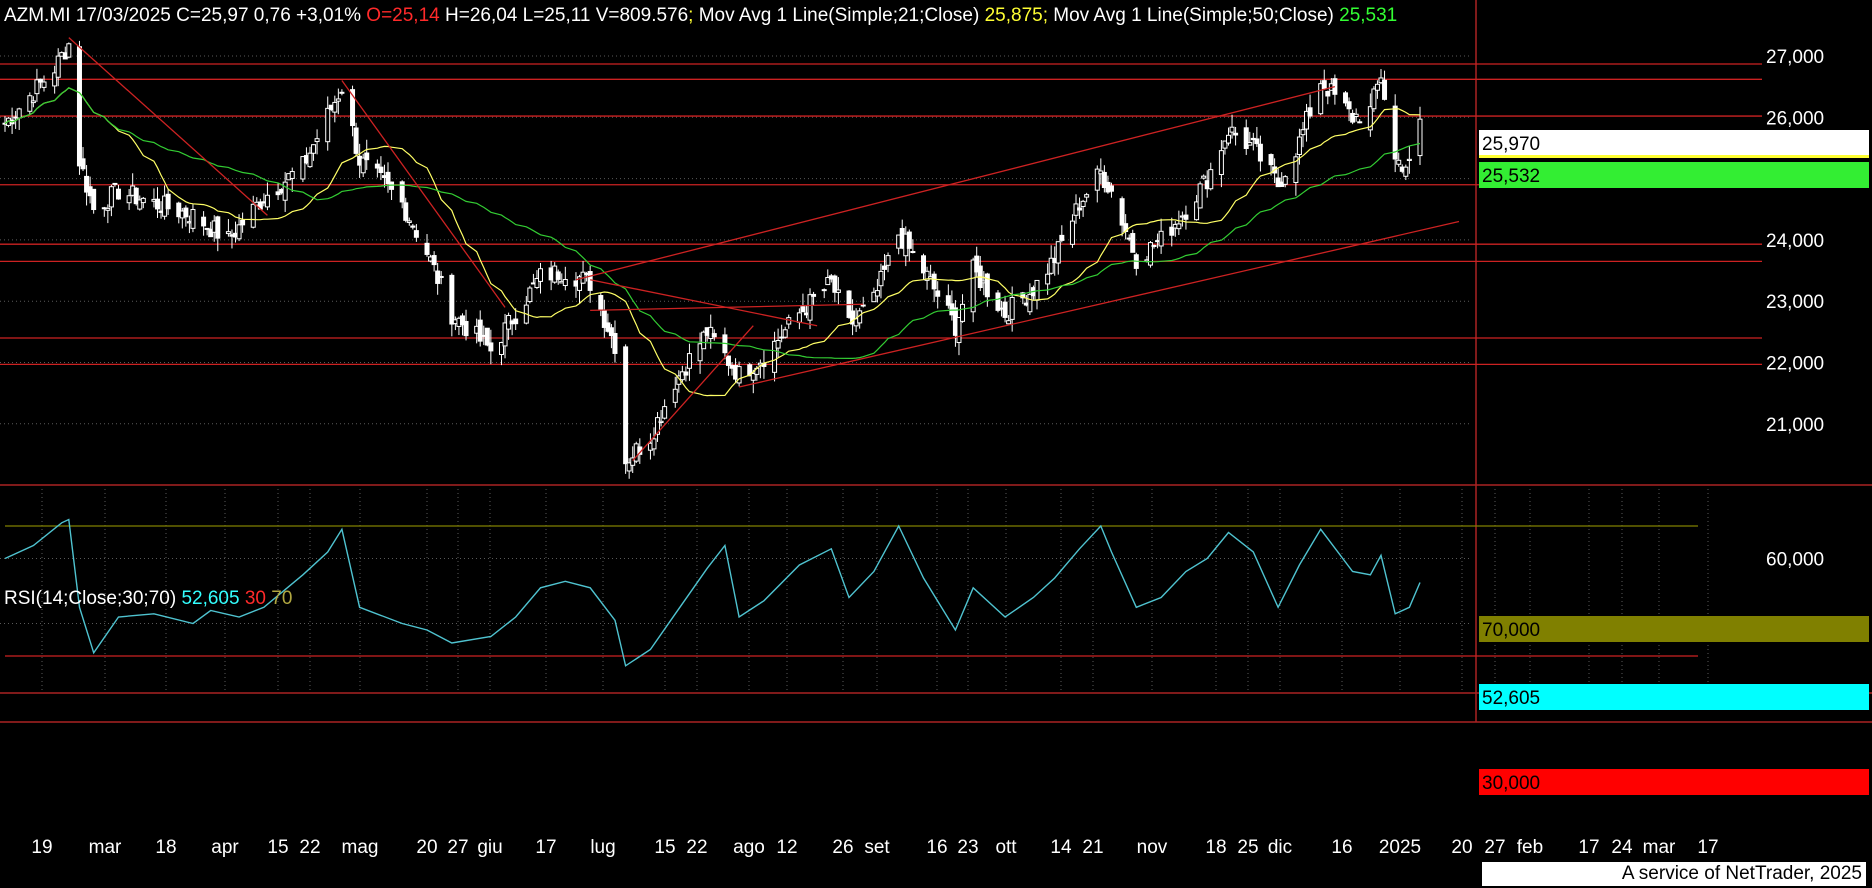 This screenshot has width=1872, height=888. What do you see at coordinates (1674, 874) in the screenshot?
I see `footer-credit: A service of NetTrader, 2025` at bounding box center [1674, 874].